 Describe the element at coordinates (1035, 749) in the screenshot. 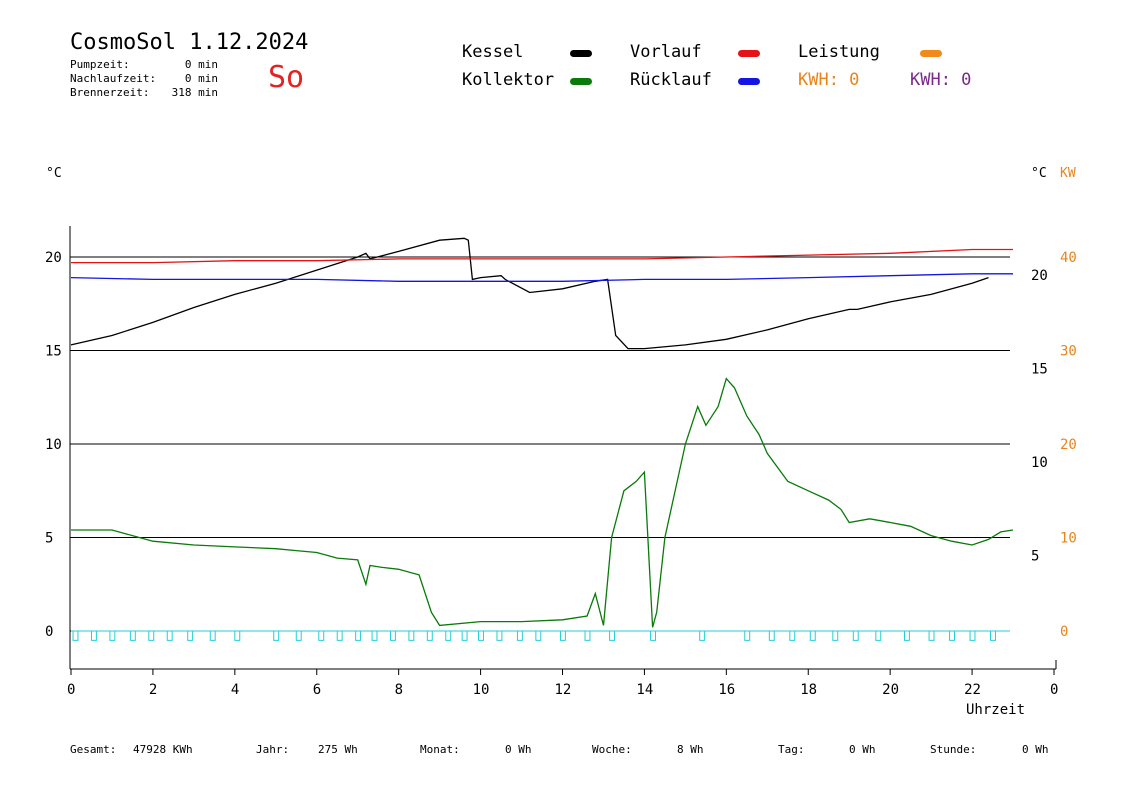

I see `footer-stunde-value: 0 Wh` at that location.